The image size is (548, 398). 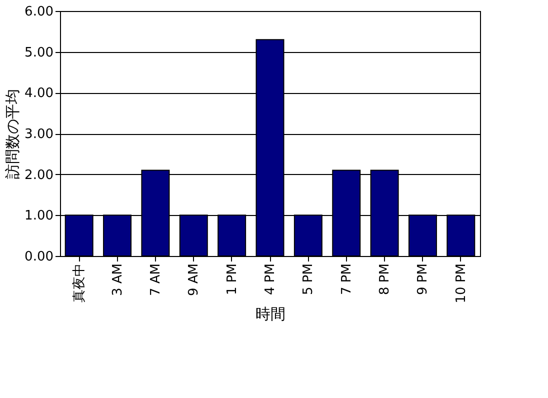 I want to click on y-tick-label: 0.00, so click(x=39, y=257).